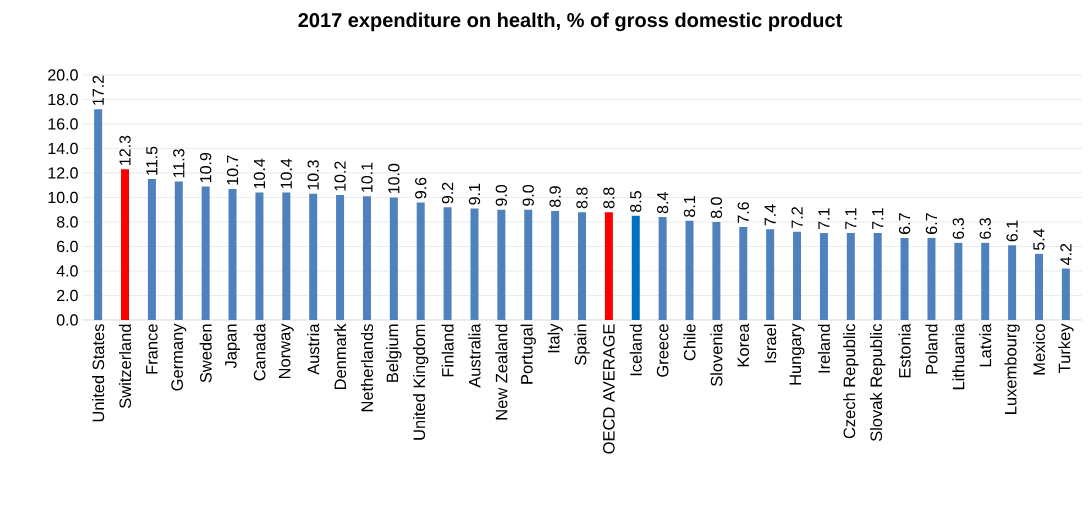 The height and width of the screenshot is (505, 1092). What do you see at coordinates (313, 175) in the screenshot?
I see `data-label: 10.3` at bounding box center [313, 175].